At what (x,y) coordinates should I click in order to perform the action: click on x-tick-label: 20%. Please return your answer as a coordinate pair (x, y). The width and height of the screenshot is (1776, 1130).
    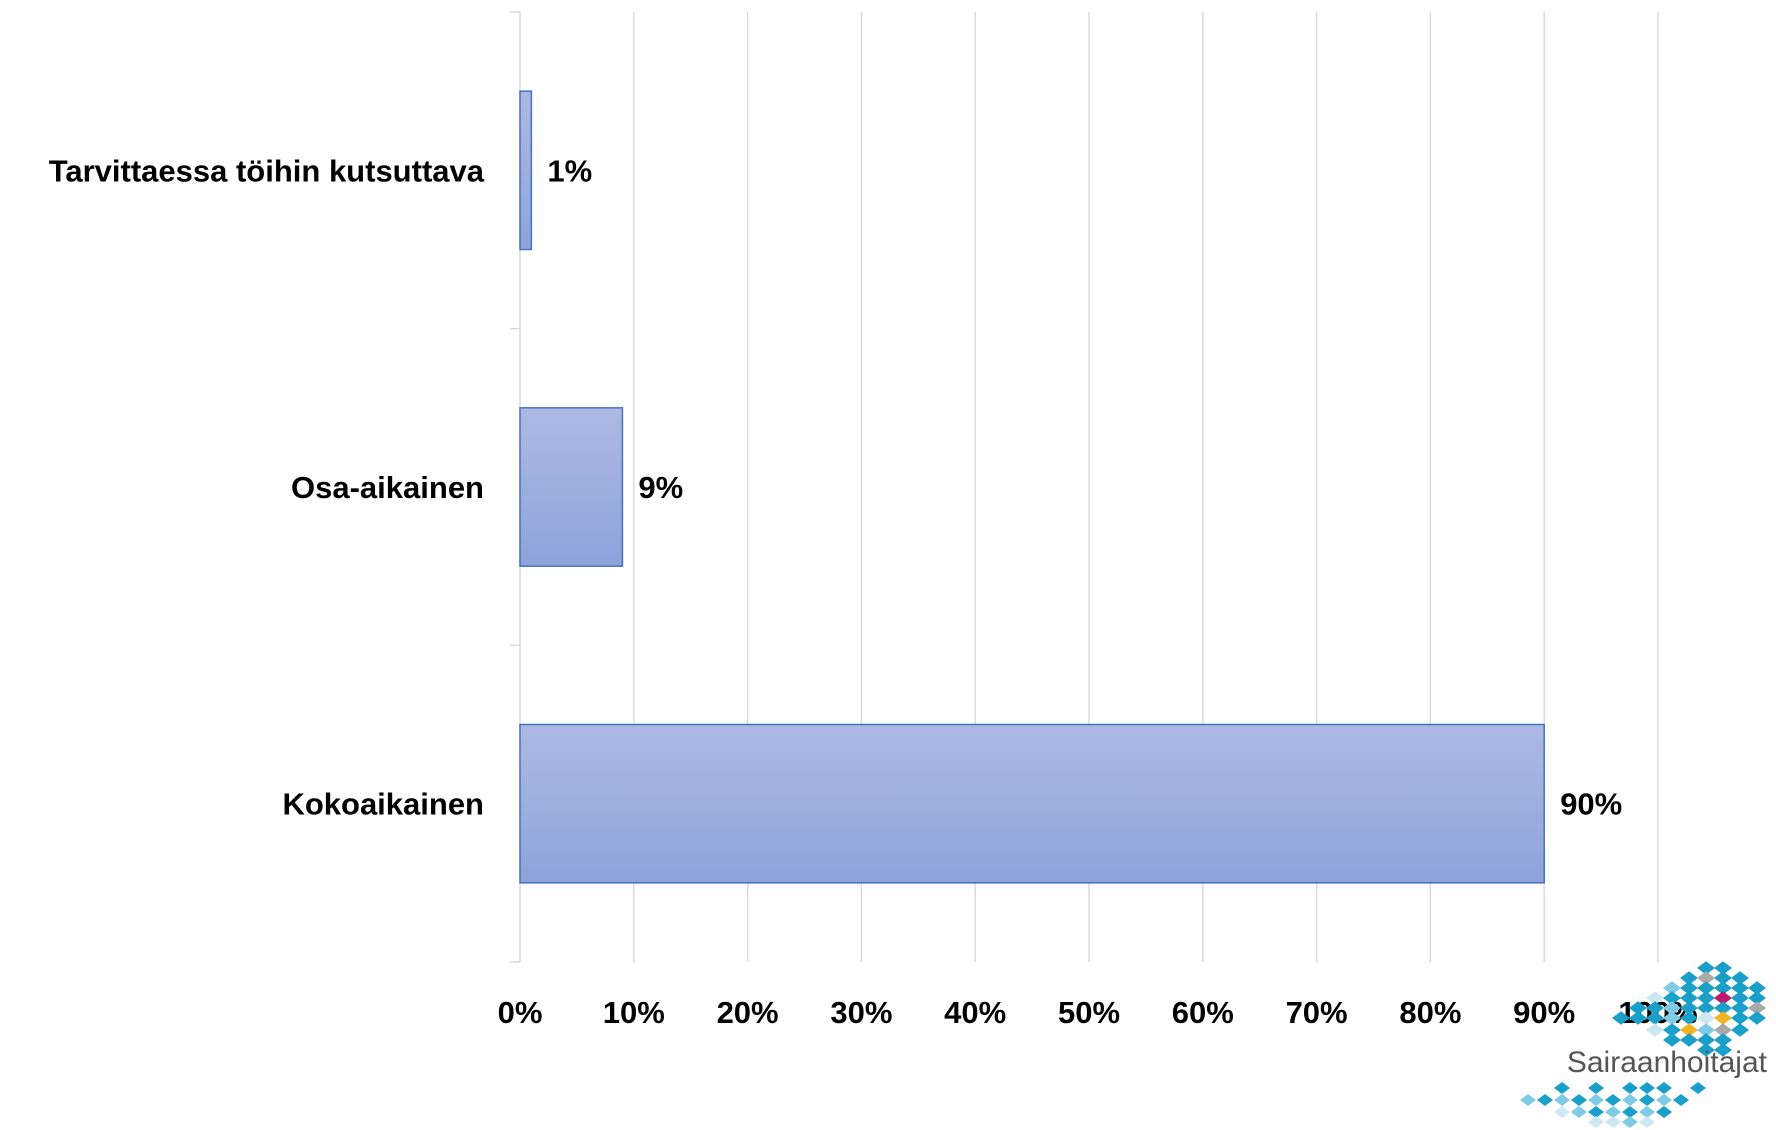
    Looking at the image, I should click on (748, 1012).